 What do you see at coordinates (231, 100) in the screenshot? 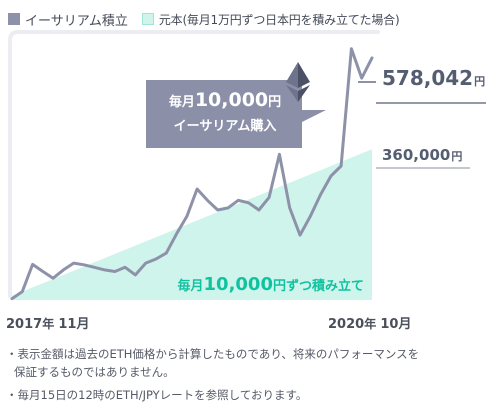
I see `callout-amount: 10,000` at bounding box center [231, 100].